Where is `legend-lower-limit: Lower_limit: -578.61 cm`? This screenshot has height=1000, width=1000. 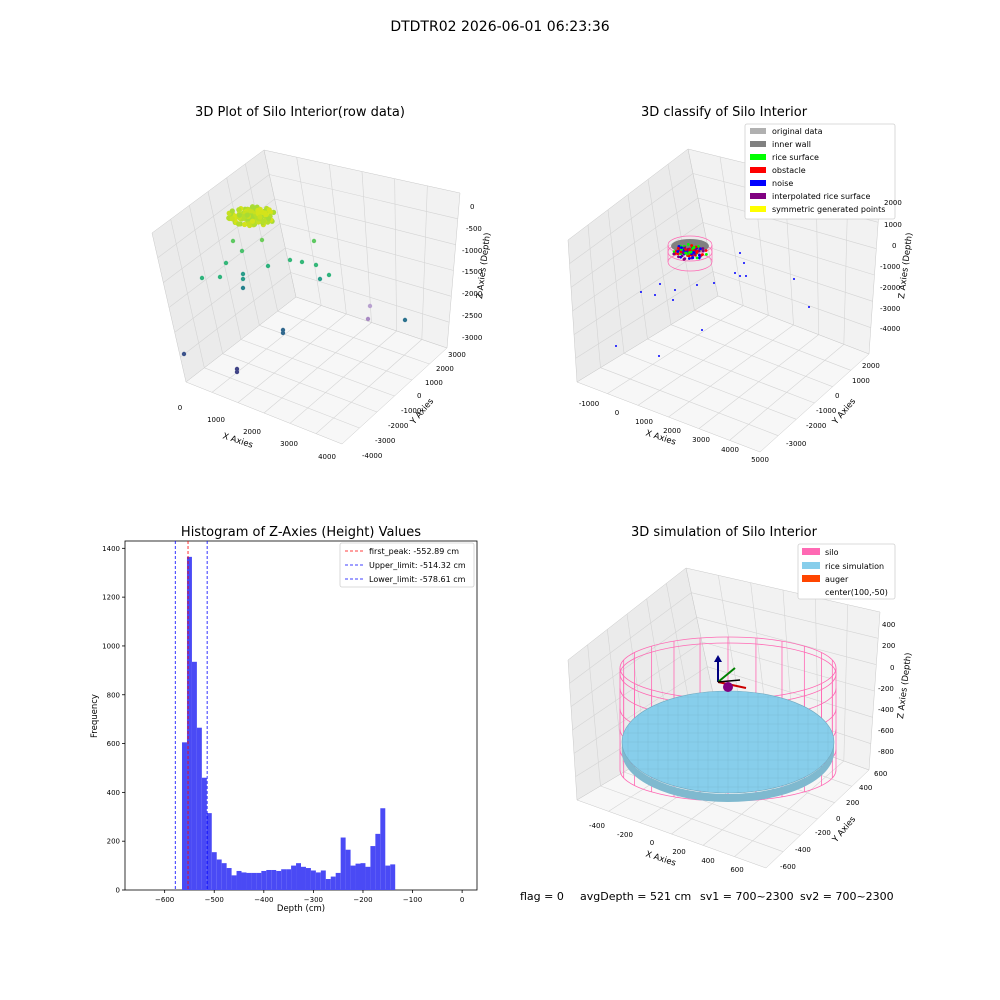 legend-lower-limit: Lower_limit: -578.61 cm is located at coordinates (417, 579).